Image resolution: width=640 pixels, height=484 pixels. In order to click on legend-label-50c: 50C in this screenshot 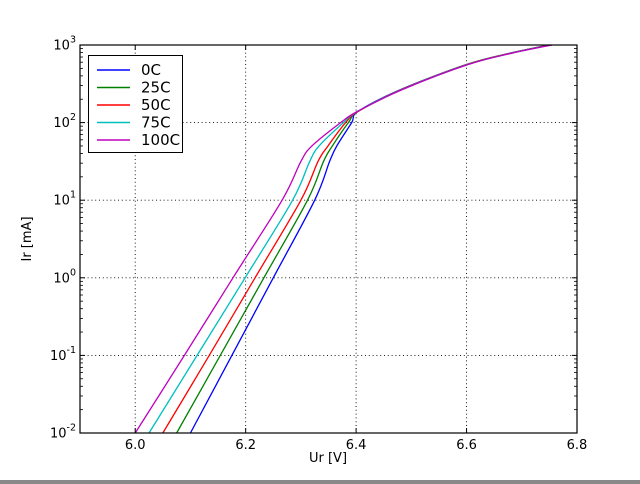, I will do `click(156, 105)`.